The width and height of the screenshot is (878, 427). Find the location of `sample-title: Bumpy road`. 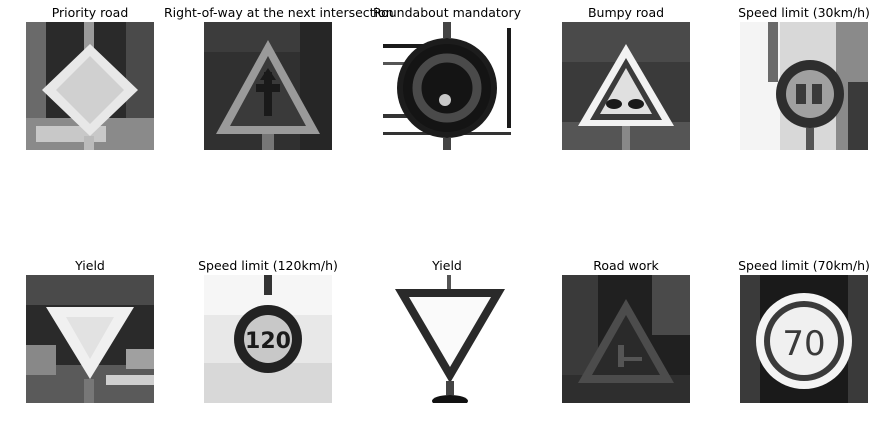

sample-title: Bumpy road is located at coordinates (626, 12).